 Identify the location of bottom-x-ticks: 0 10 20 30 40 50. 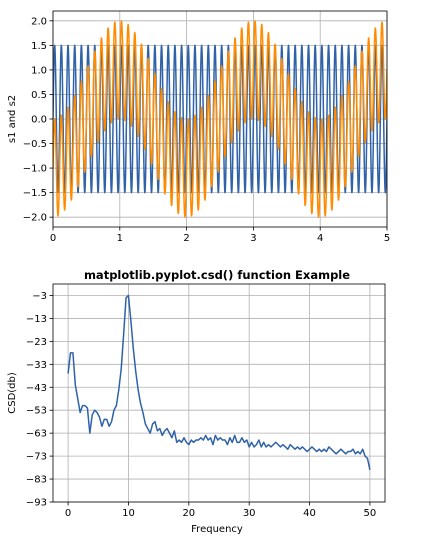
(220, 510).